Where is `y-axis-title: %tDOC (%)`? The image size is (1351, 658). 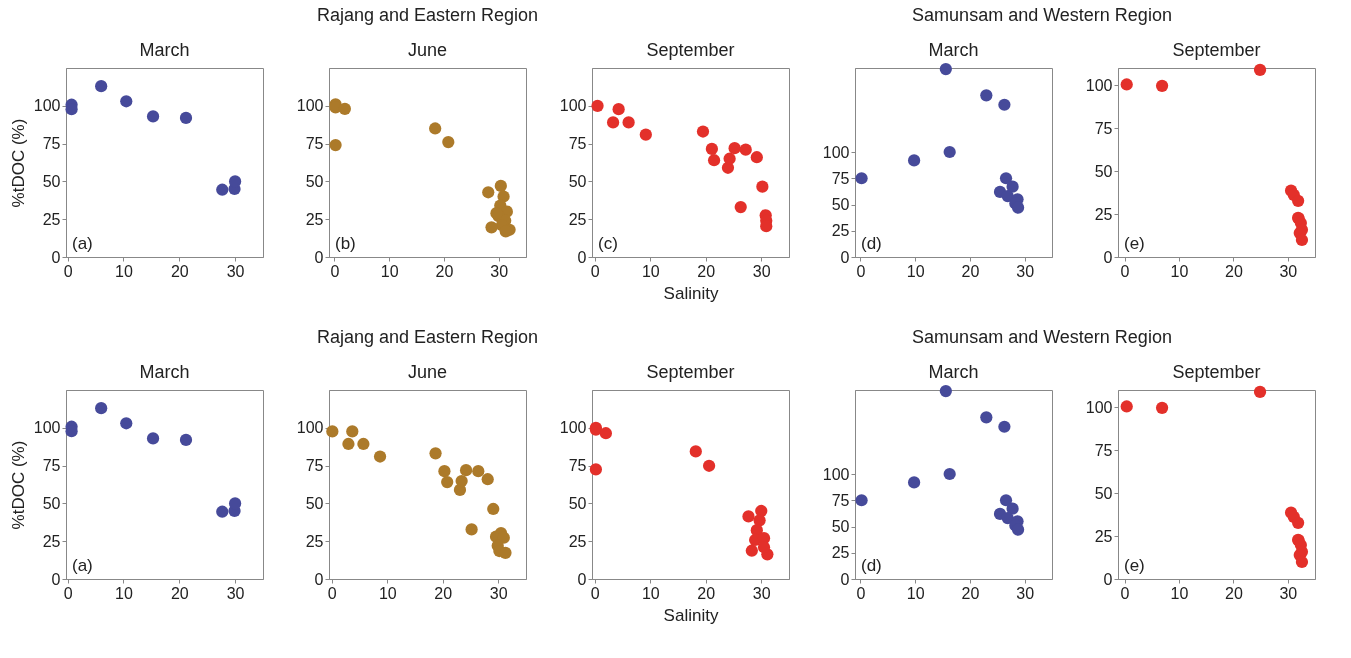 y-axis-title: %tDOC (%) is located at coordinates (18, 485).